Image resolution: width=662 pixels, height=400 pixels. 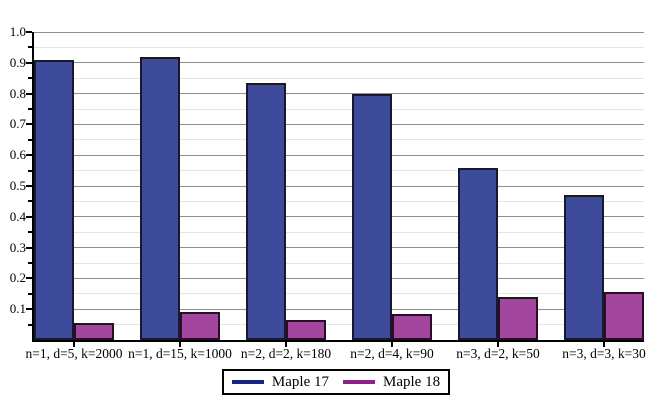 I want to click on y-tick-label: 0.6, so click(x=17, y=155).